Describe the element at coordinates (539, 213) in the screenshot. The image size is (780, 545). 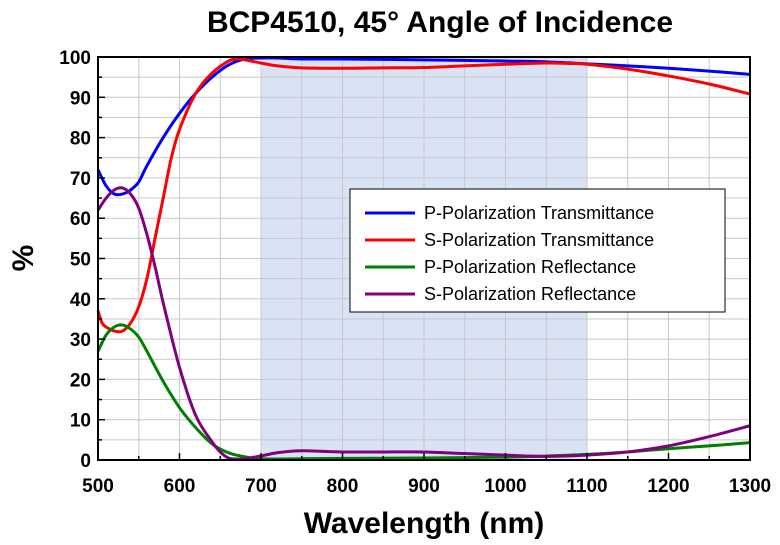
I see `legend-label: P-Polarization Transmittance` at that location.